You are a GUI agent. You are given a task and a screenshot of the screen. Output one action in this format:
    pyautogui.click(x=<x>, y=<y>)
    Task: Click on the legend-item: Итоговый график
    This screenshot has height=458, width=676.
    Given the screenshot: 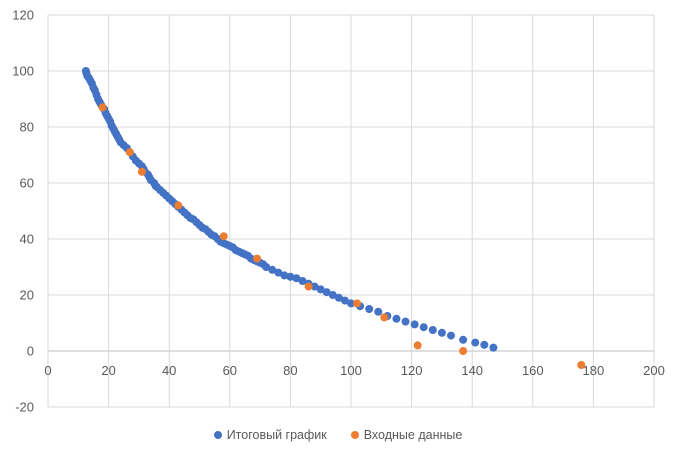 What is the action you would take?
    pyautogui.click(x=270, y=435)
    